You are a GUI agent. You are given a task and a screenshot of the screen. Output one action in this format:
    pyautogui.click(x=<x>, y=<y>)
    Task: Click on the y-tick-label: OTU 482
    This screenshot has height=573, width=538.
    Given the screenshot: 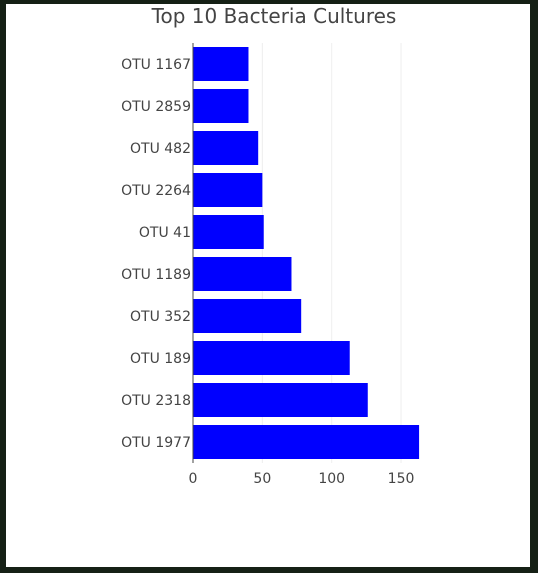 What is the action you would take?
    pyautogui.click(x=160, y=149)
    